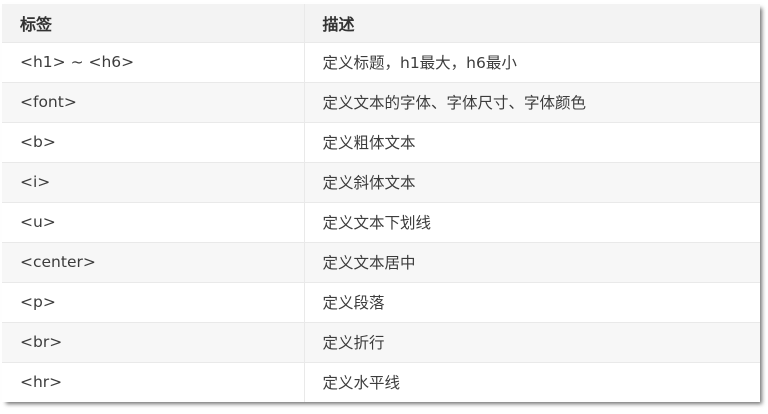 The image size is (768, 414). What do you see at coordinates (153, 342) in the screenshot?
I see `tag-cell: <br>` at bounding box center [153, 342].